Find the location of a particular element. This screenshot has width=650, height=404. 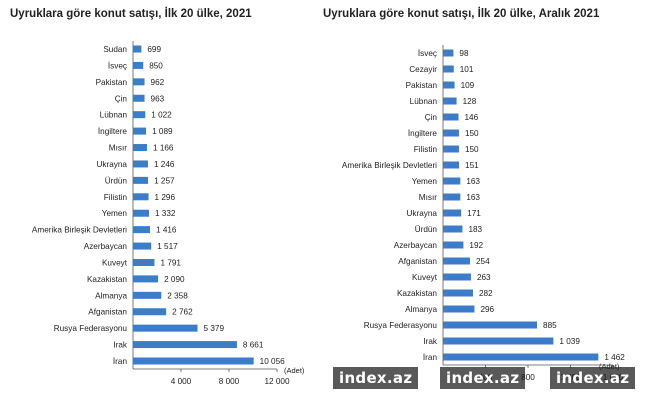

x-tick-label: 4 000 is located at coordinates (181, 381).